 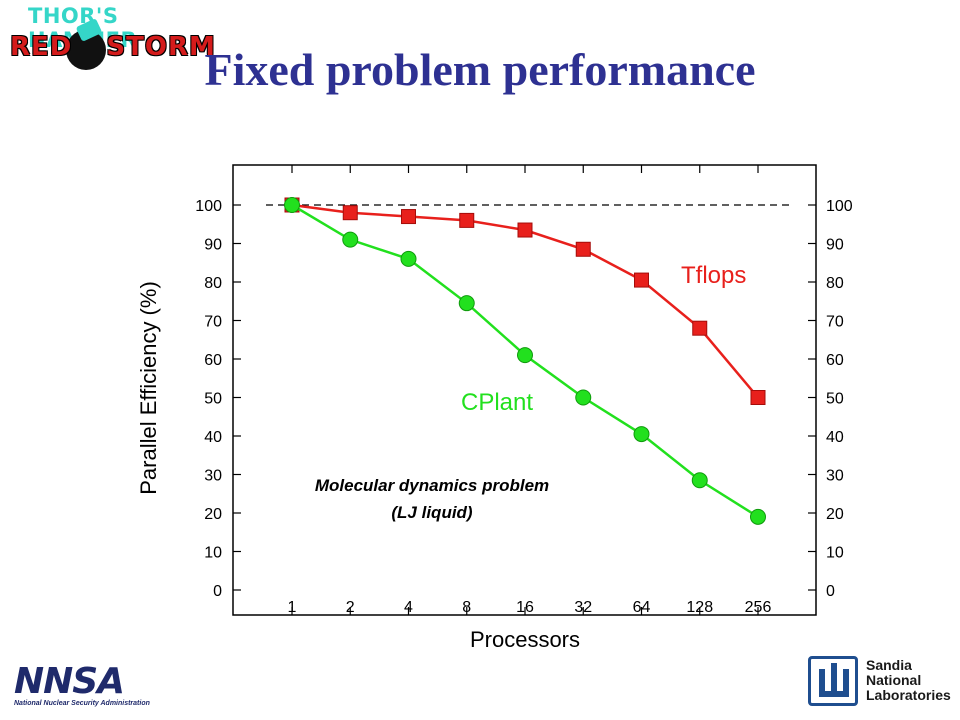 What do you see at coordinates (213, 360) in the screenshot?
I see `y-tick-label-left: 60` at bounding box center [213, 360].